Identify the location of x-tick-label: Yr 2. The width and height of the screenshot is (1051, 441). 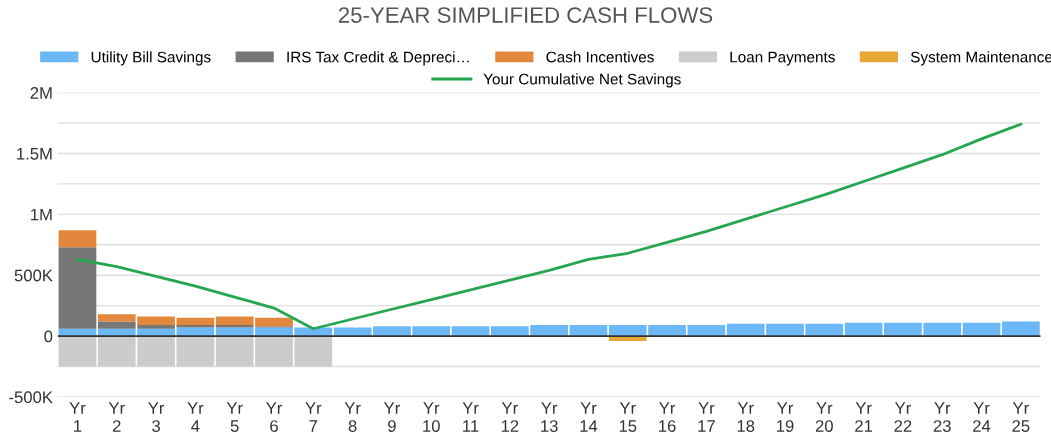
(116, 417).